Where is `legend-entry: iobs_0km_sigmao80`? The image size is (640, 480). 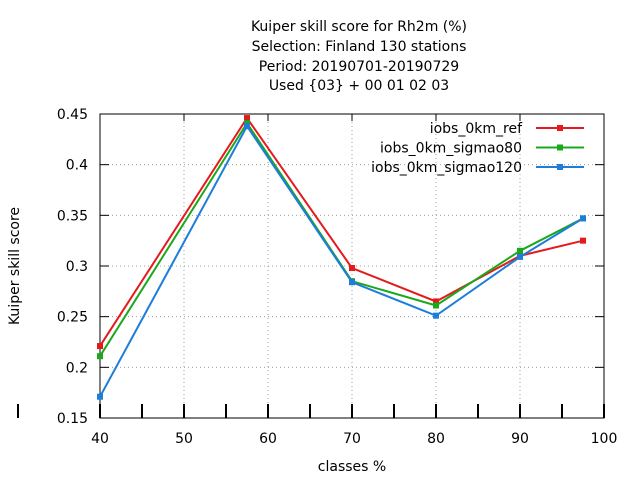
legend-entry: iobs_0km_sigmao80 is located at coordinates (482, 149).